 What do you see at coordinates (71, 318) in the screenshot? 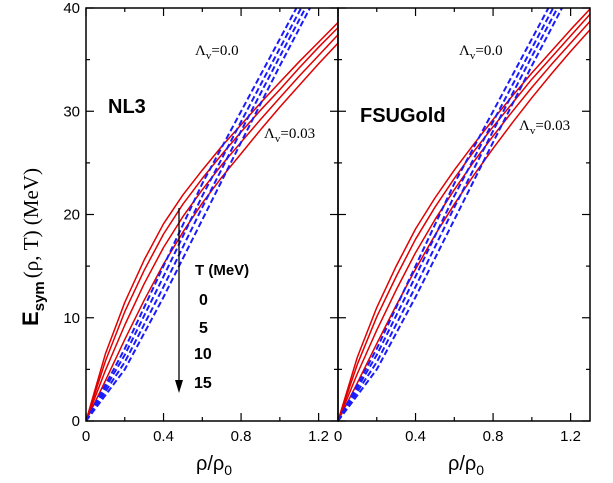
I see `y-tick-label: 10` at bounding box center [71, 318].